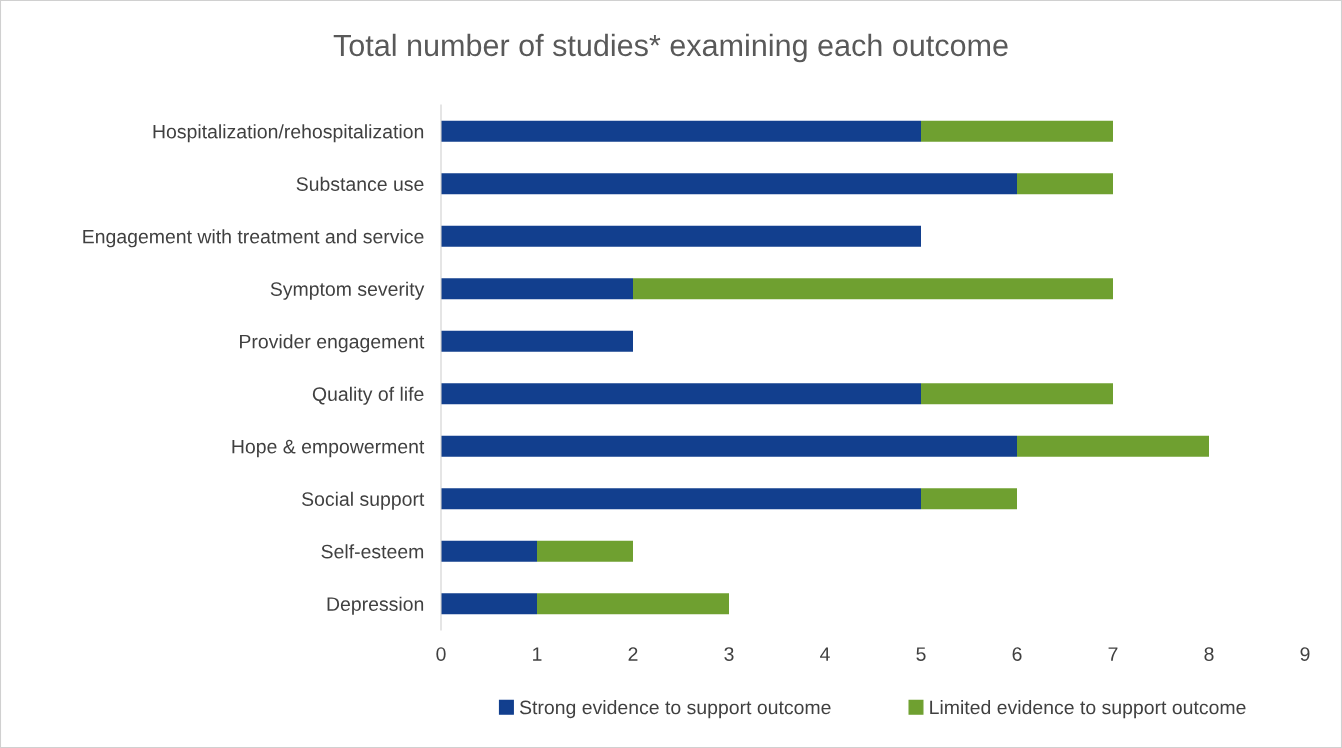 The width and height of the screenshot is (1342, 748). Describe the element at coordinates (372, 551) in the screenshot. I see `y-tick-label: Self-esteem` at that location.